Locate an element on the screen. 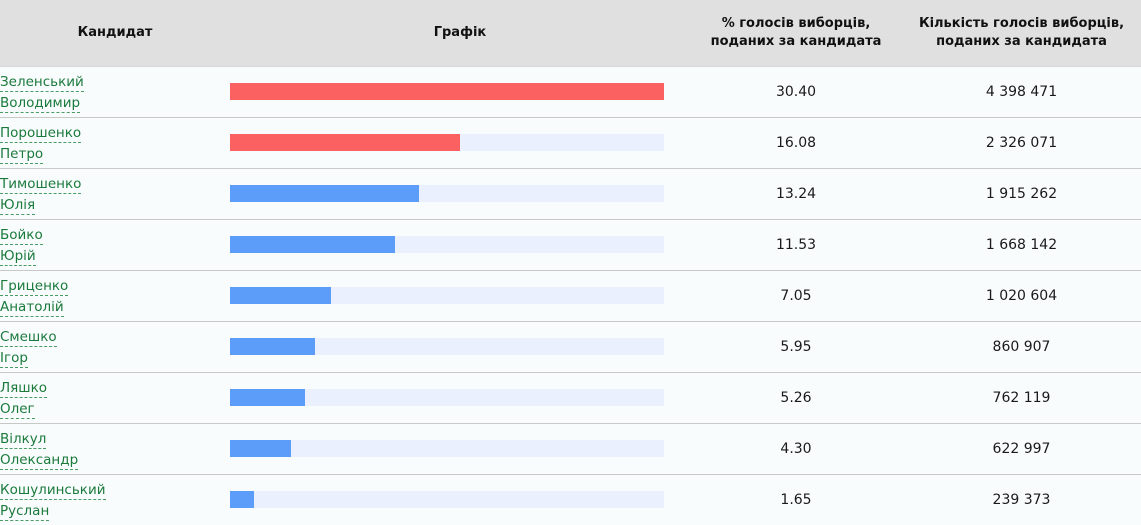 The width and height of the screenshot is (1141, 525). candidate-name-group: Кошулинський Руслан is located at coordinates (115, 500).